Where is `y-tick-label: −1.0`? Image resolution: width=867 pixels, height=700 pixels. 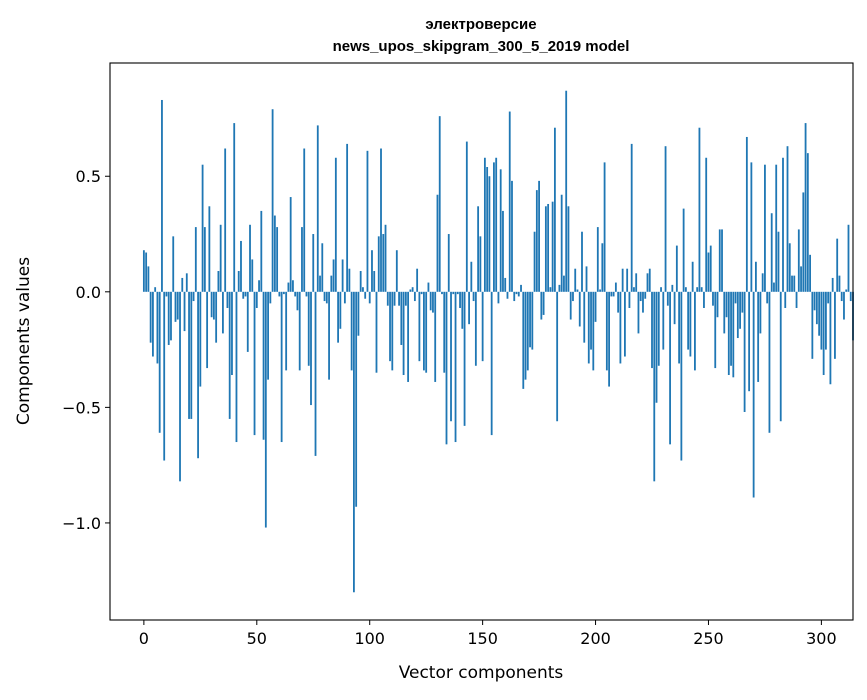 y-tick-label: −1.0 is located at coordinates (81, 523).